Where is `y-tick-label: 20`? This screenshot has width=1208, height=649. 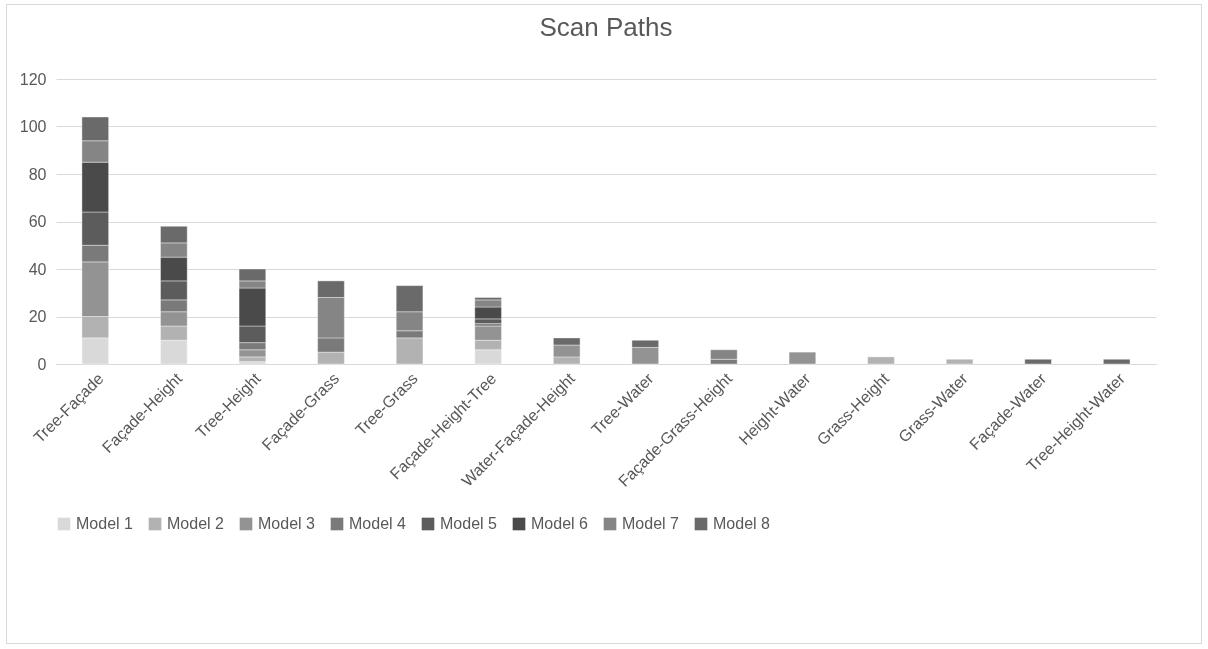 y-tick-label: 20 is located at coordinates (37, 316).